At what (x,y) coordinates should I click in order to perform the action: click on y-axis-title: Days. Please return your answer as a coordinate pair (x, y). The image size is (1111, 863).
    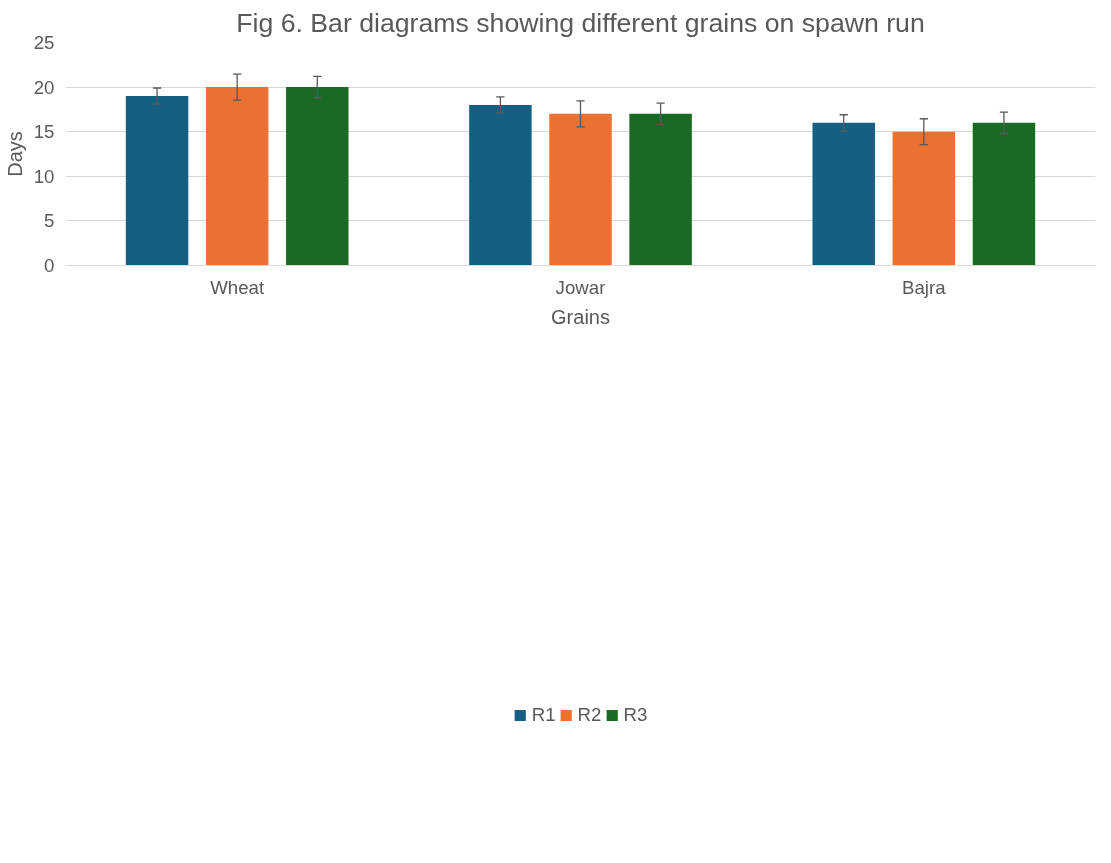
    Looking at the image, I should click on (14, 154).